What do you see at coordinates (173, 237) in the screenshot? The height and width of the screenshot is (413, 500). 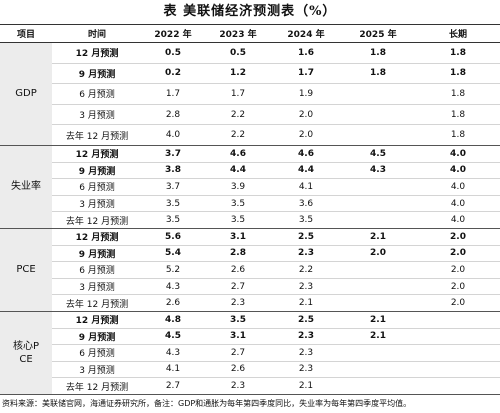 I see `forecast-value: 5.6` at bounding box center [173, 237].